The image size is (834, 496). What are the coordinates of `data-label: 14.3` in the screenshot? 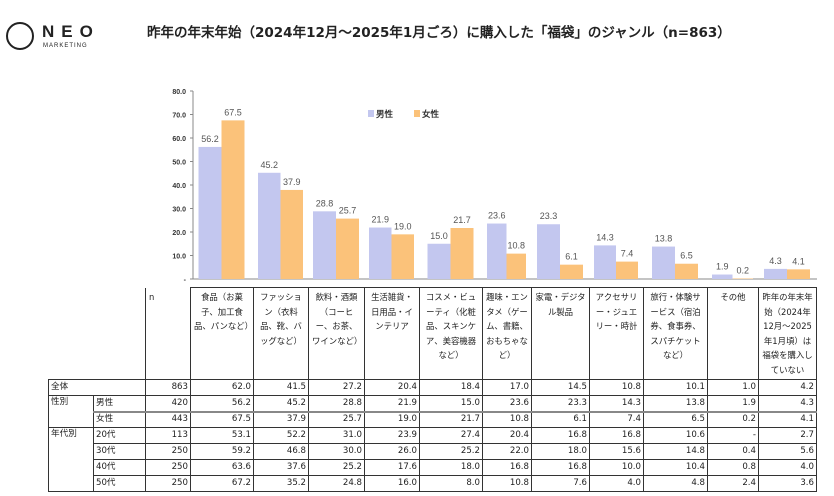 It's located at (605, 237).